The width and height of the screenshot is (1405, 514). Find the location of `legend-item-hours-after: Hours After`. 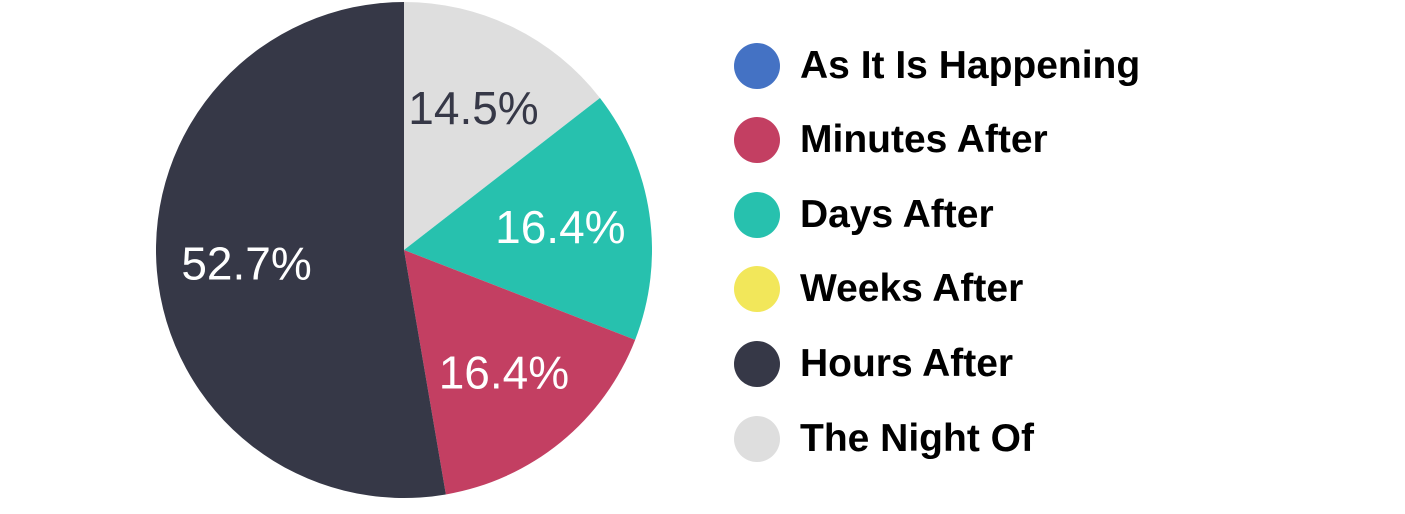

legend-item-hours-after: Hours After is located at coordinates (873, 364).